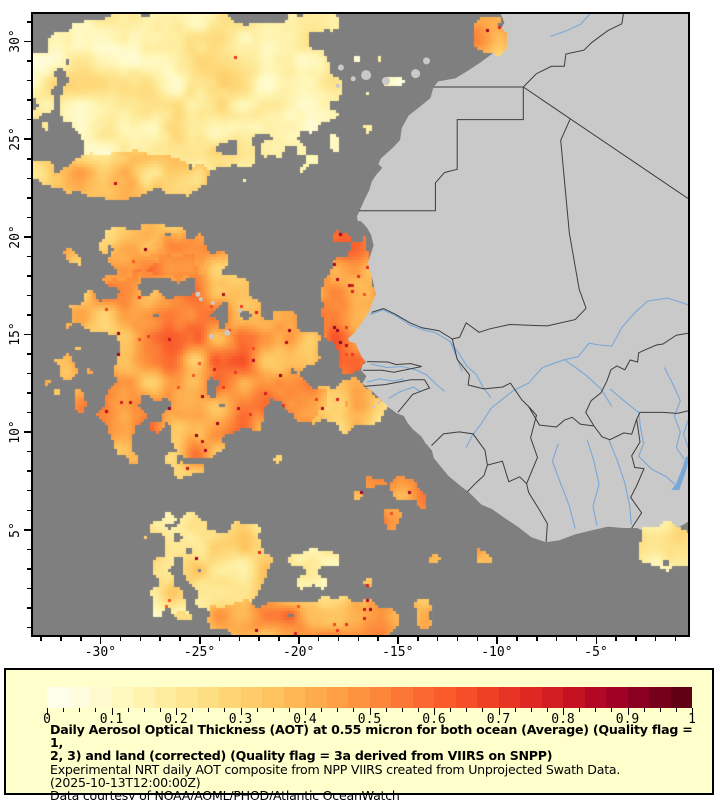 Image resolution: width=720 pixels, height=800 pixels. Describe the element at coordinates (176, 719) in the screenshot. I see `colorbar-tick-label: 0.2` at that location.